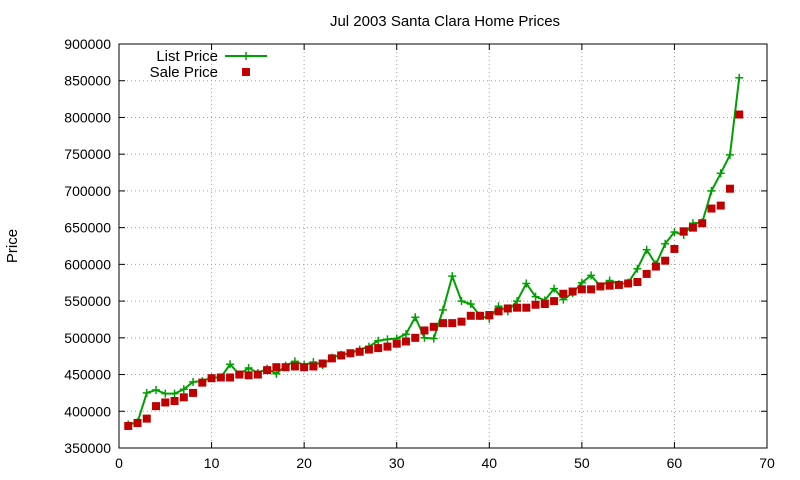  What do you see at coordinates (445, 21) in the screenshot?
I see `chart-title: Jul 2003 Santa Clara Home Prices` at bounding box center [445, 21].